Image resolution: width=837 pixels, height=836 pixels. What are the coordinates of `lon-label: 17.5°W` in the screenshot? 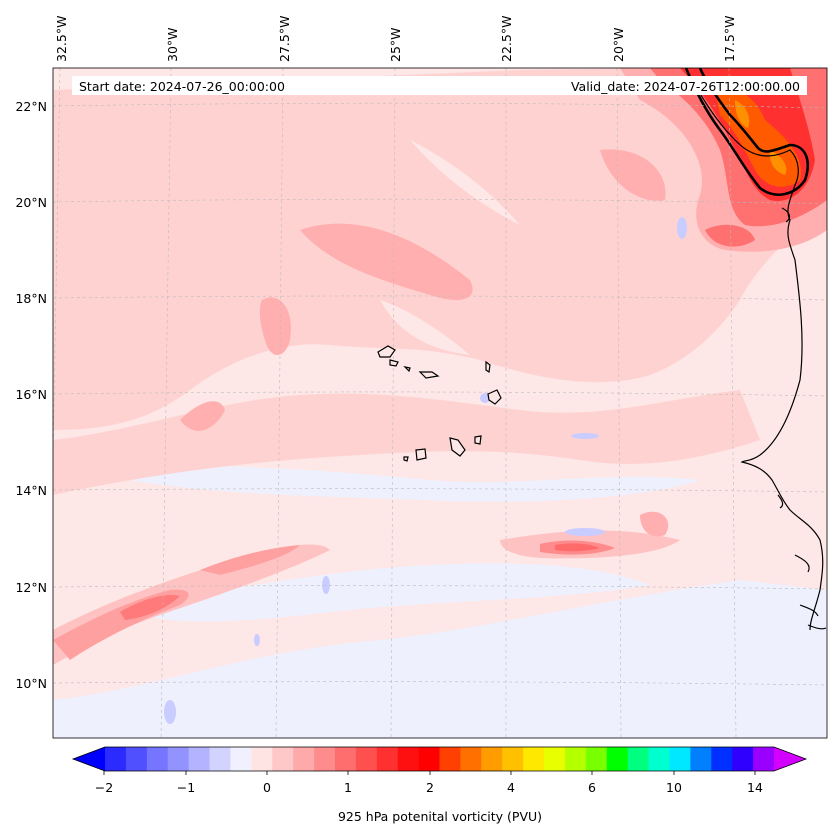 It's located at (729, 39).